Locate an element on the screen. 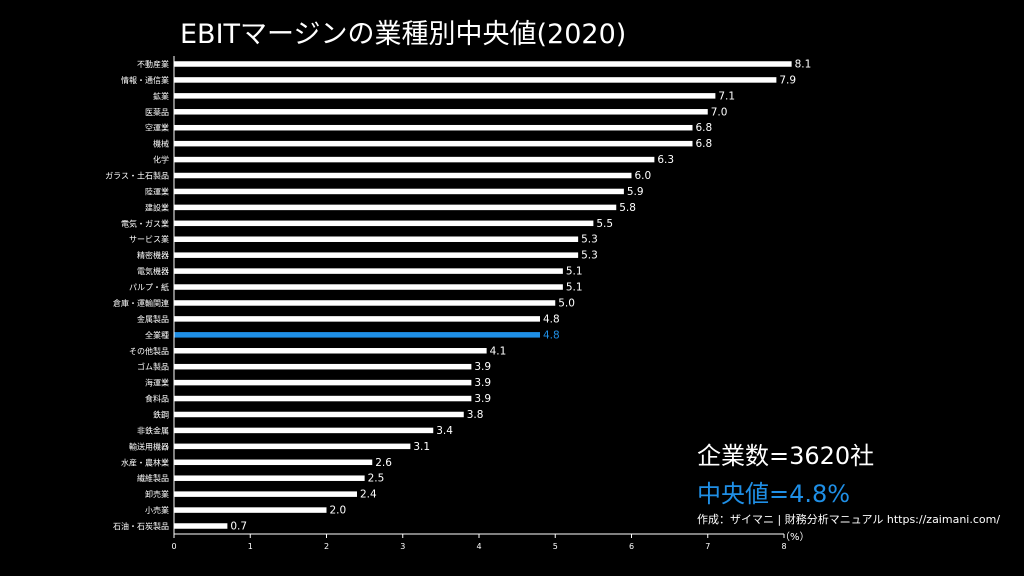 The width and height of the screenshot is (1024, 576). value-label-17: 4.8 is located at coordinates (551, 335).